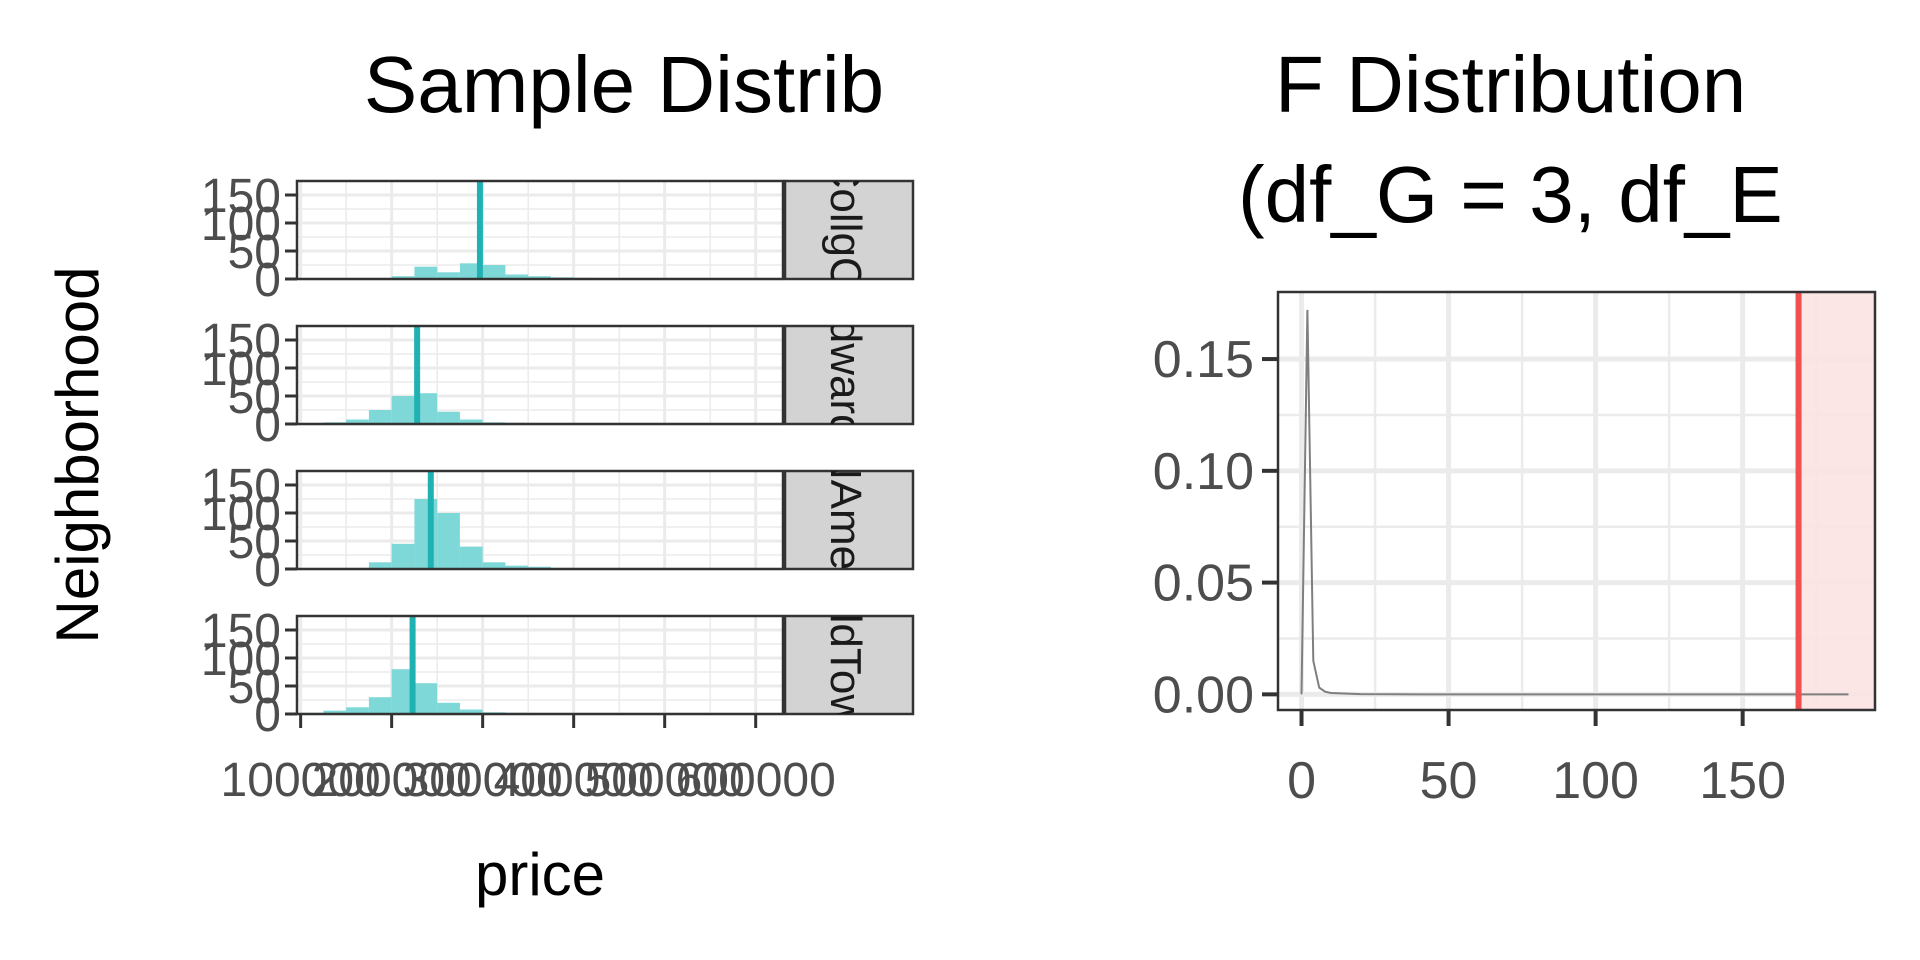 This screenshot has width=1920, height=960. Describe the element at coordinates (1449, 781) in the screenshot. I see `x-tick-label: 50` at that location.